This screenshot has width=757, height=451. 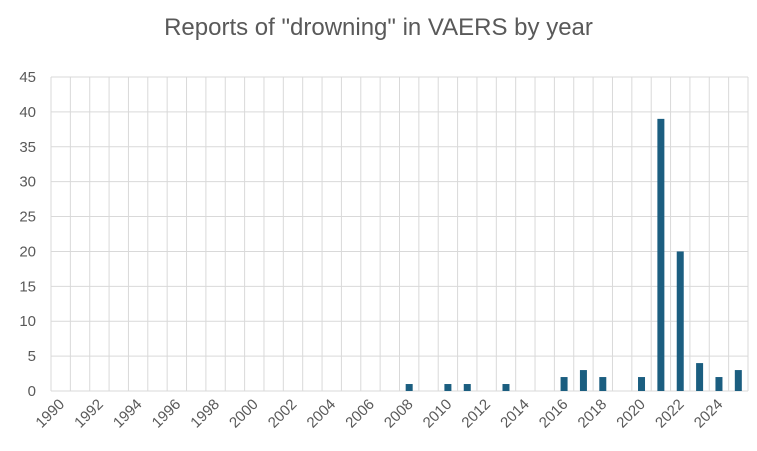 I want to click on x-tick-label: 2002, so click(x=283, y=414).